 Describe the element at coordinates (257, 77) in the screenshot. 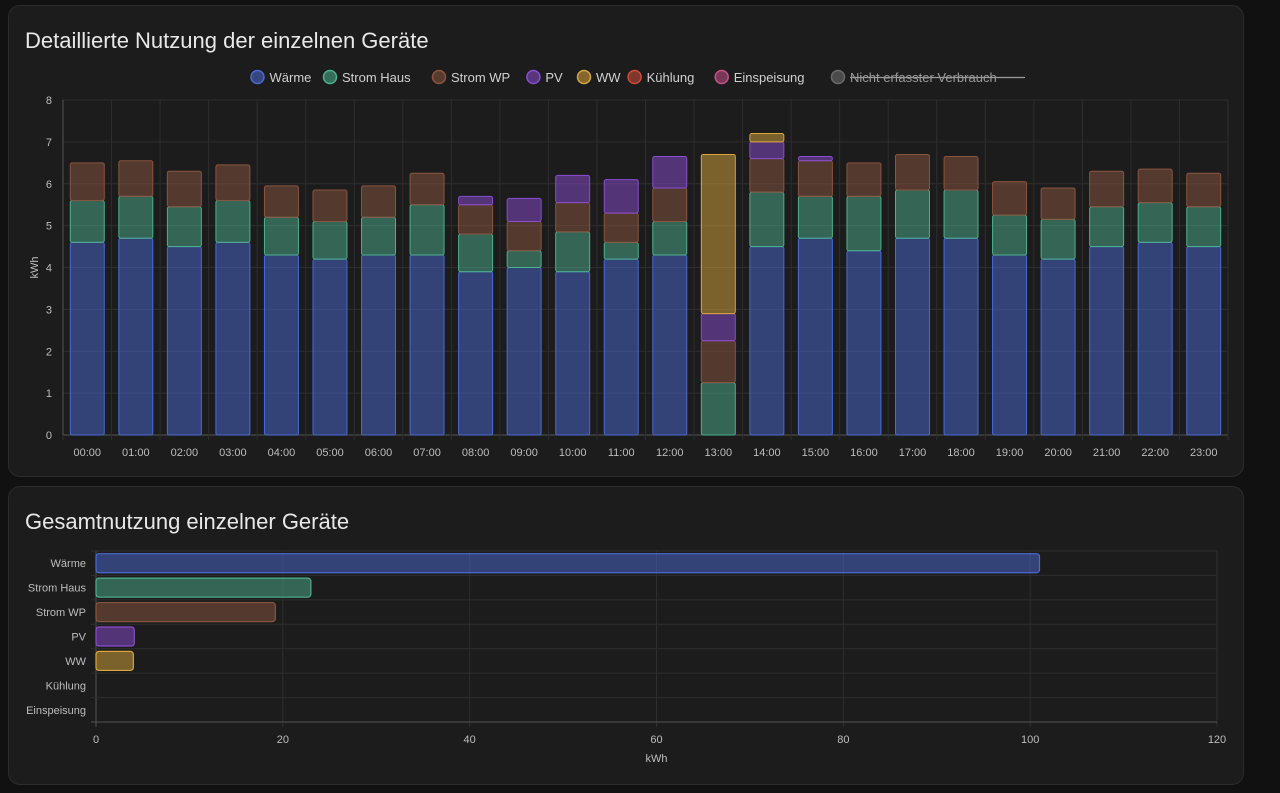

I see `legend-swatch-waerme` at that location.